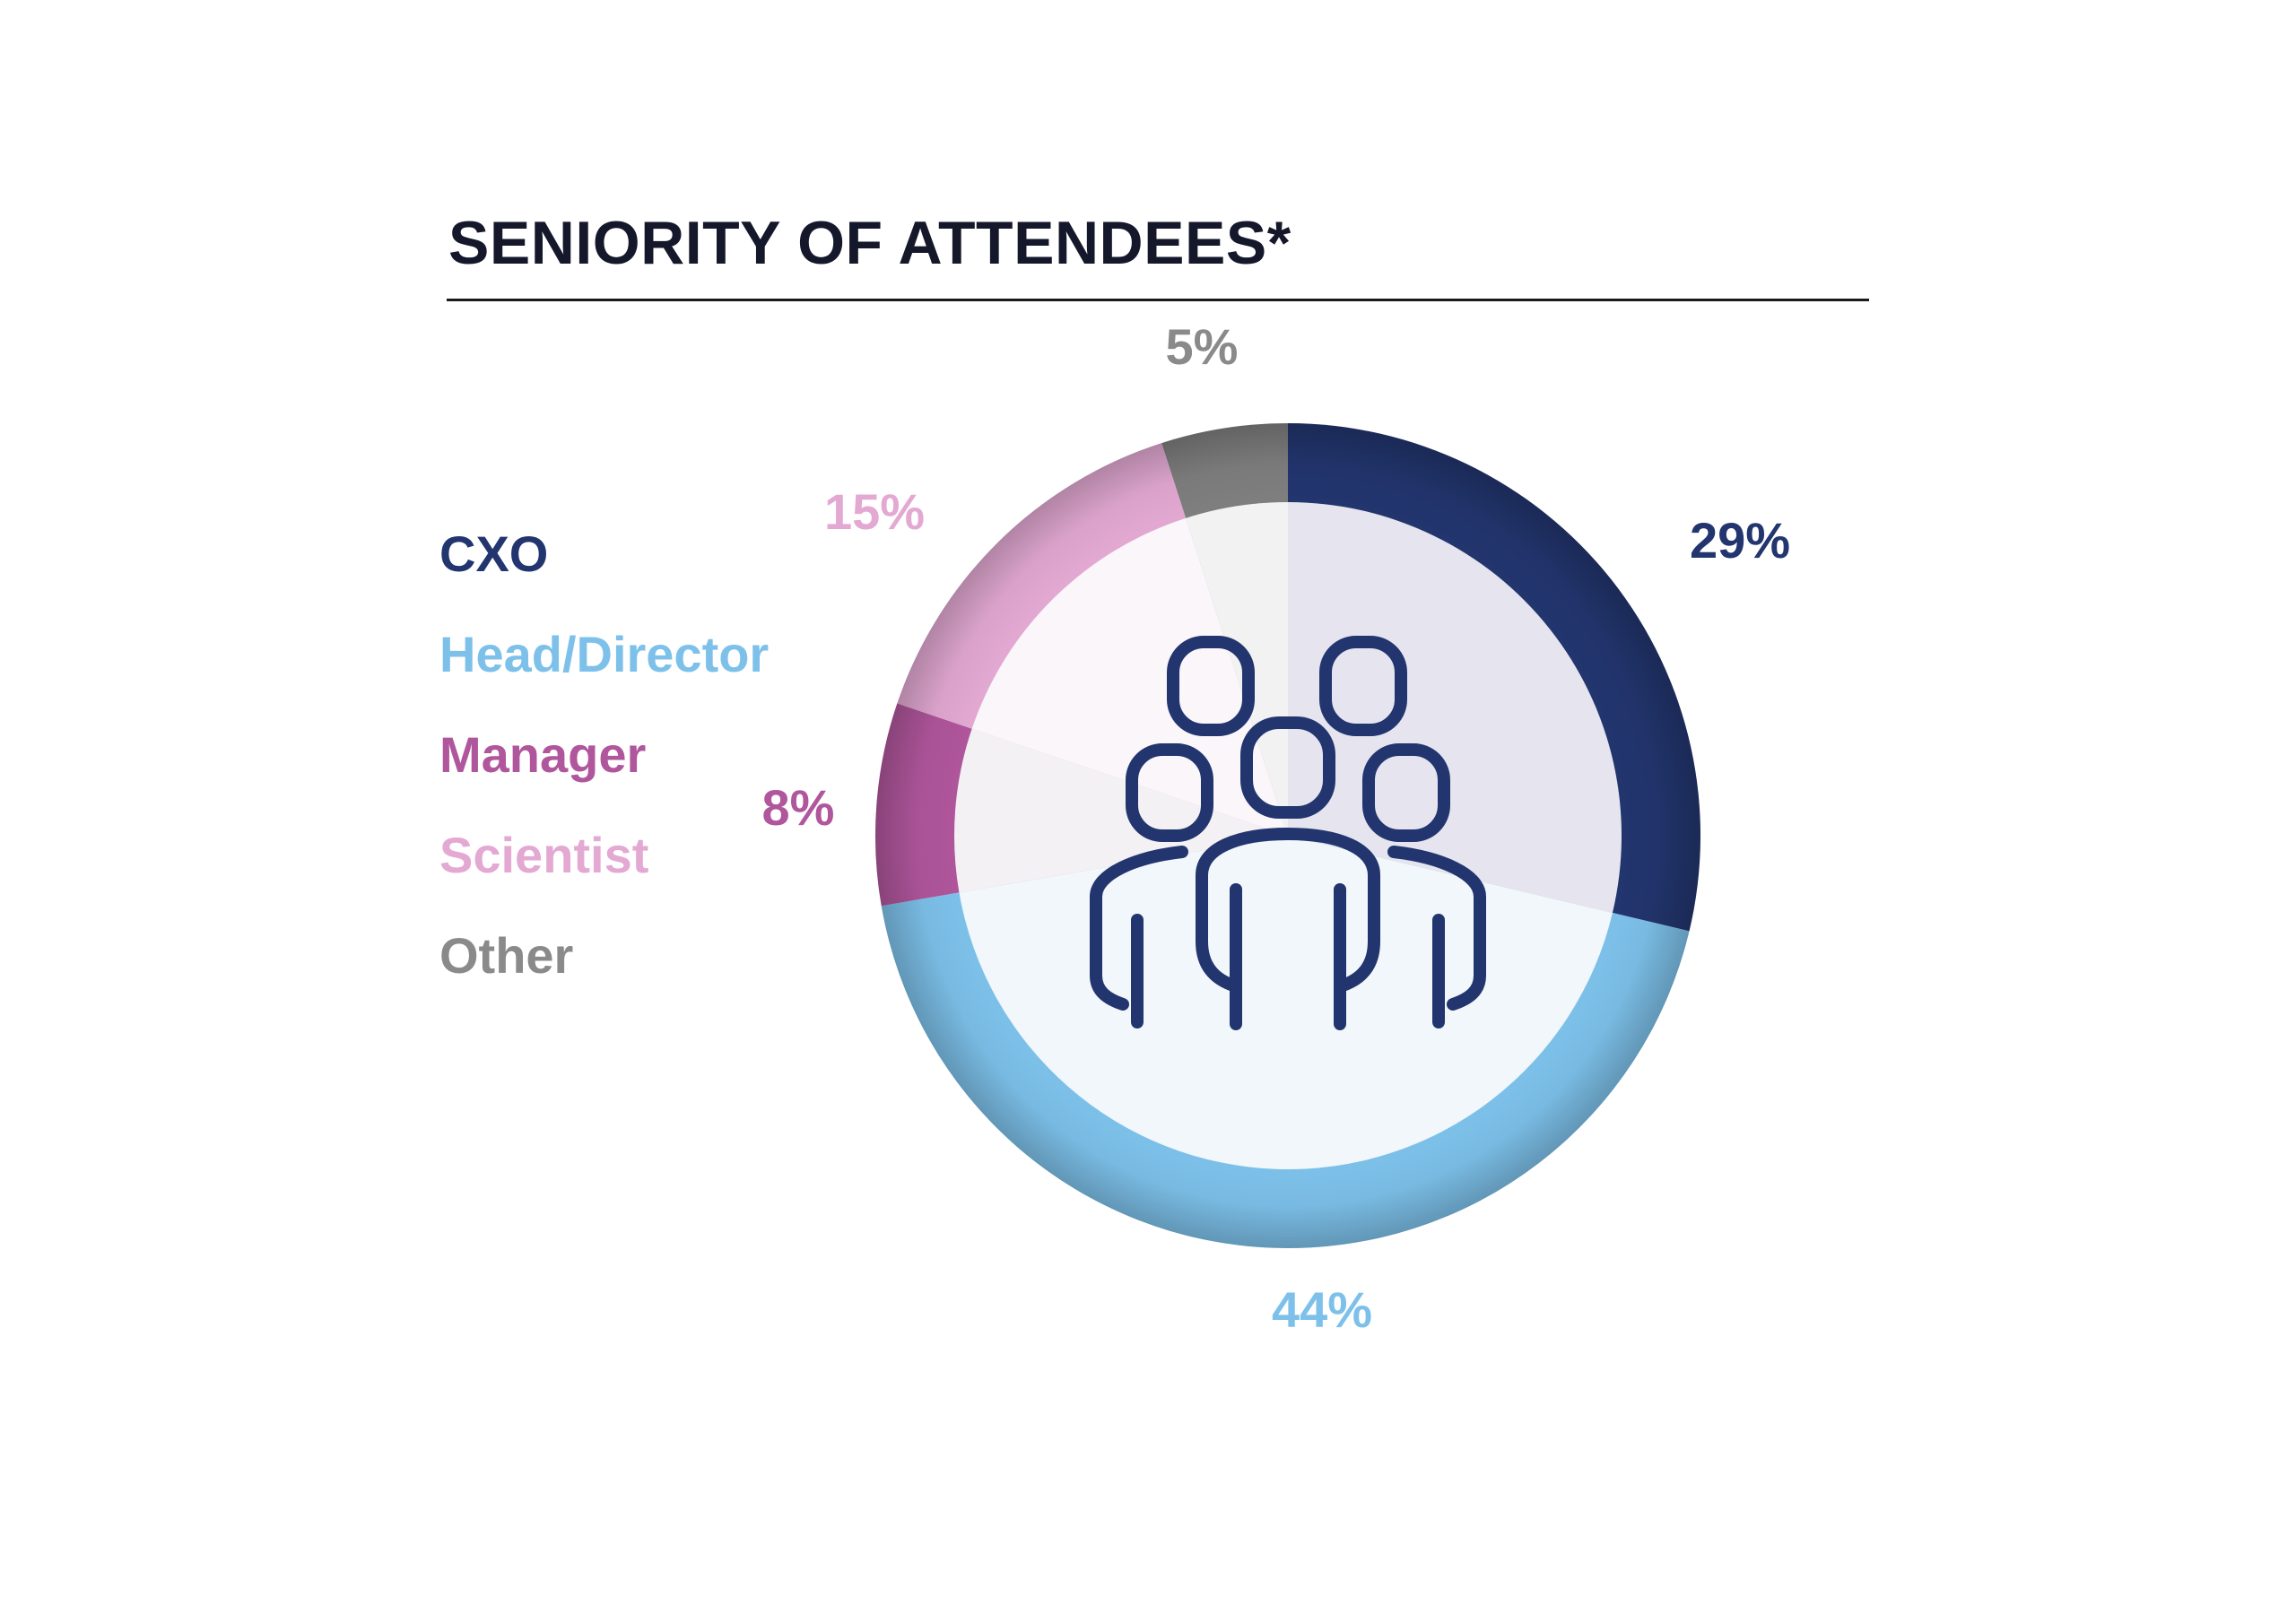 The width and height of the screenshot is (2296, 1623). Describe the element at coordinates (544, 855) in the screenshot. I see `legend-item-scientist: Scientist` at that location.